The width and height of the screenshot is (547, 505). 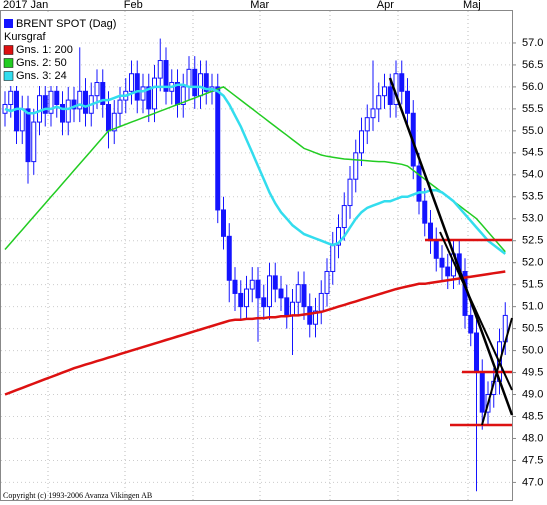 What do you see at coordinates (532, 416) in the screenshot?
I see `y-tick-label: 48.5` at bounding box center [532, 416].